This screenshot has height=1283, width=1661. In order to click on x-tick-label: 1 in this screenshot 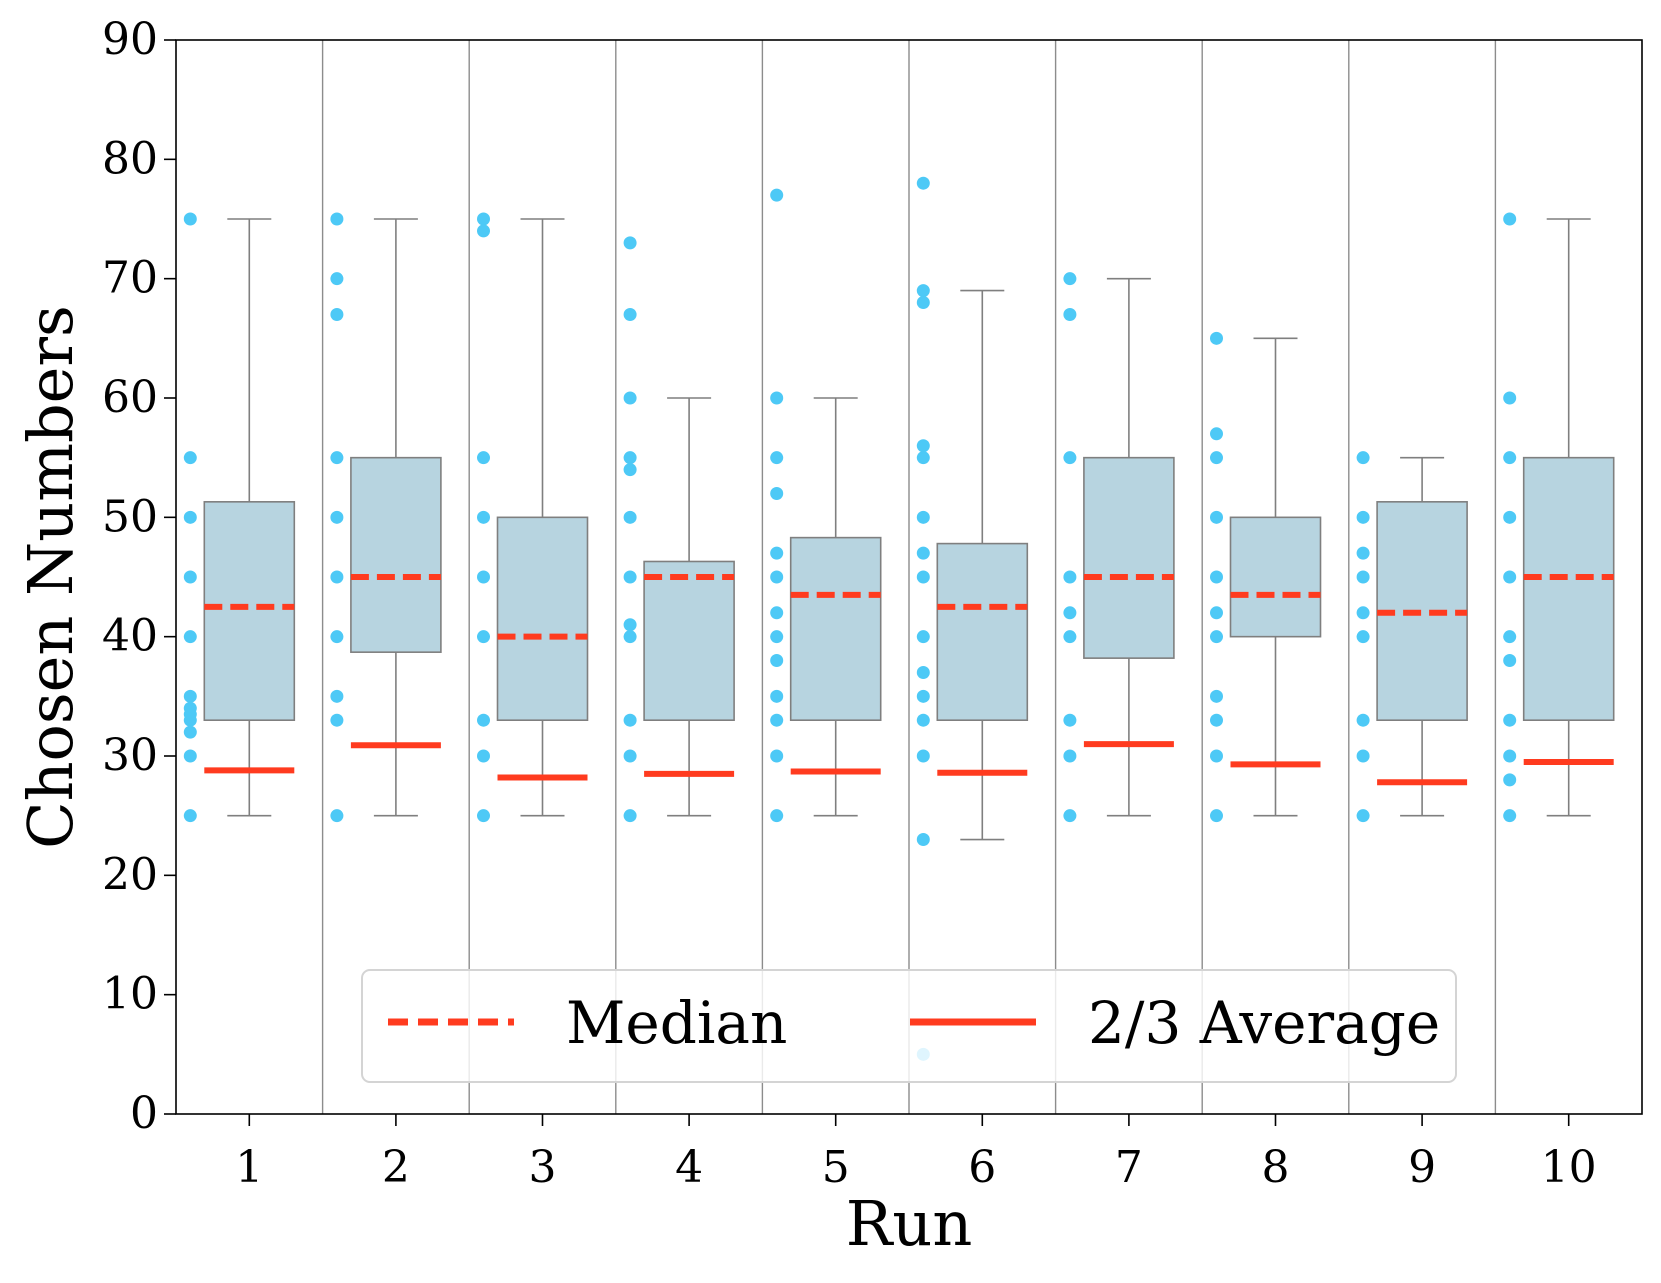, I will do `click(249, 1167)`.